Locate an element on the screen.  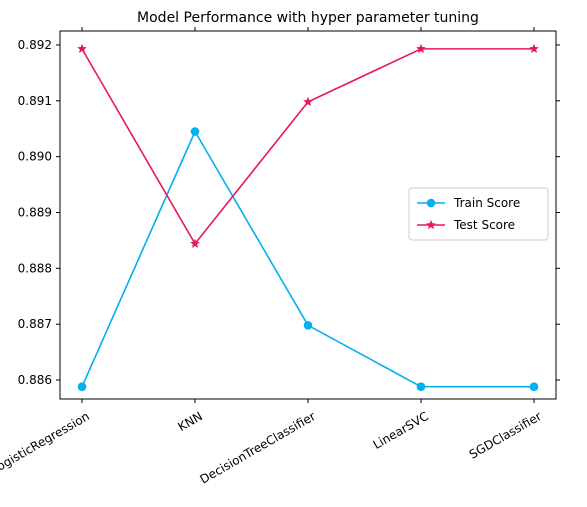
y-tick-label: 0.888 is located at coordinates (35, 268).